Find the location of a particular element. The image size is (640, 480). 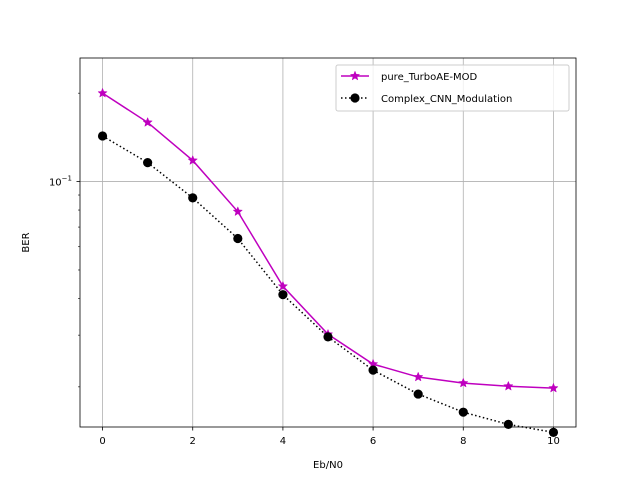

legend-box is located at coordinates (452, 88).